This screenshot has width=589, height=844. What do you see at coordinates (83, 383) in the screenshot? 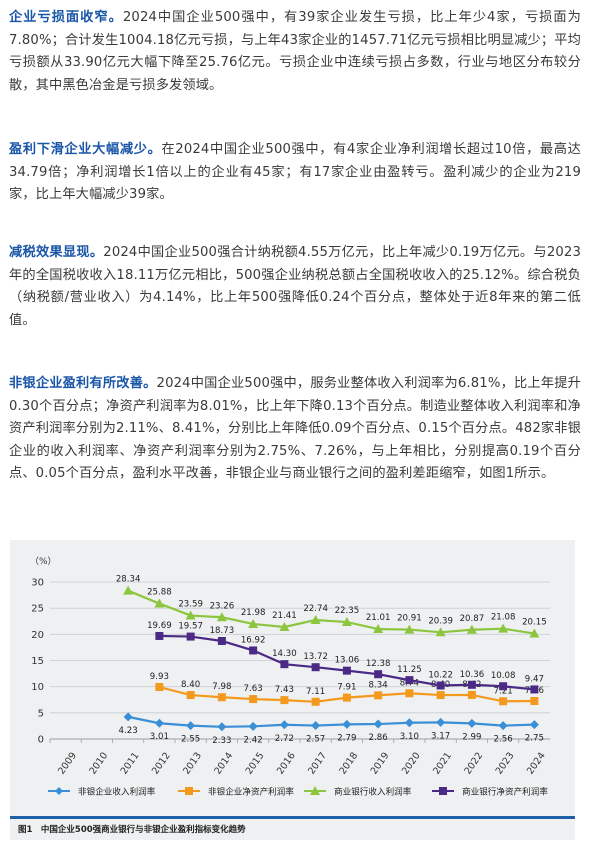
I see `paragraph-lead: 非银企业盈利有所改善。` at bounding box center [83, 383].